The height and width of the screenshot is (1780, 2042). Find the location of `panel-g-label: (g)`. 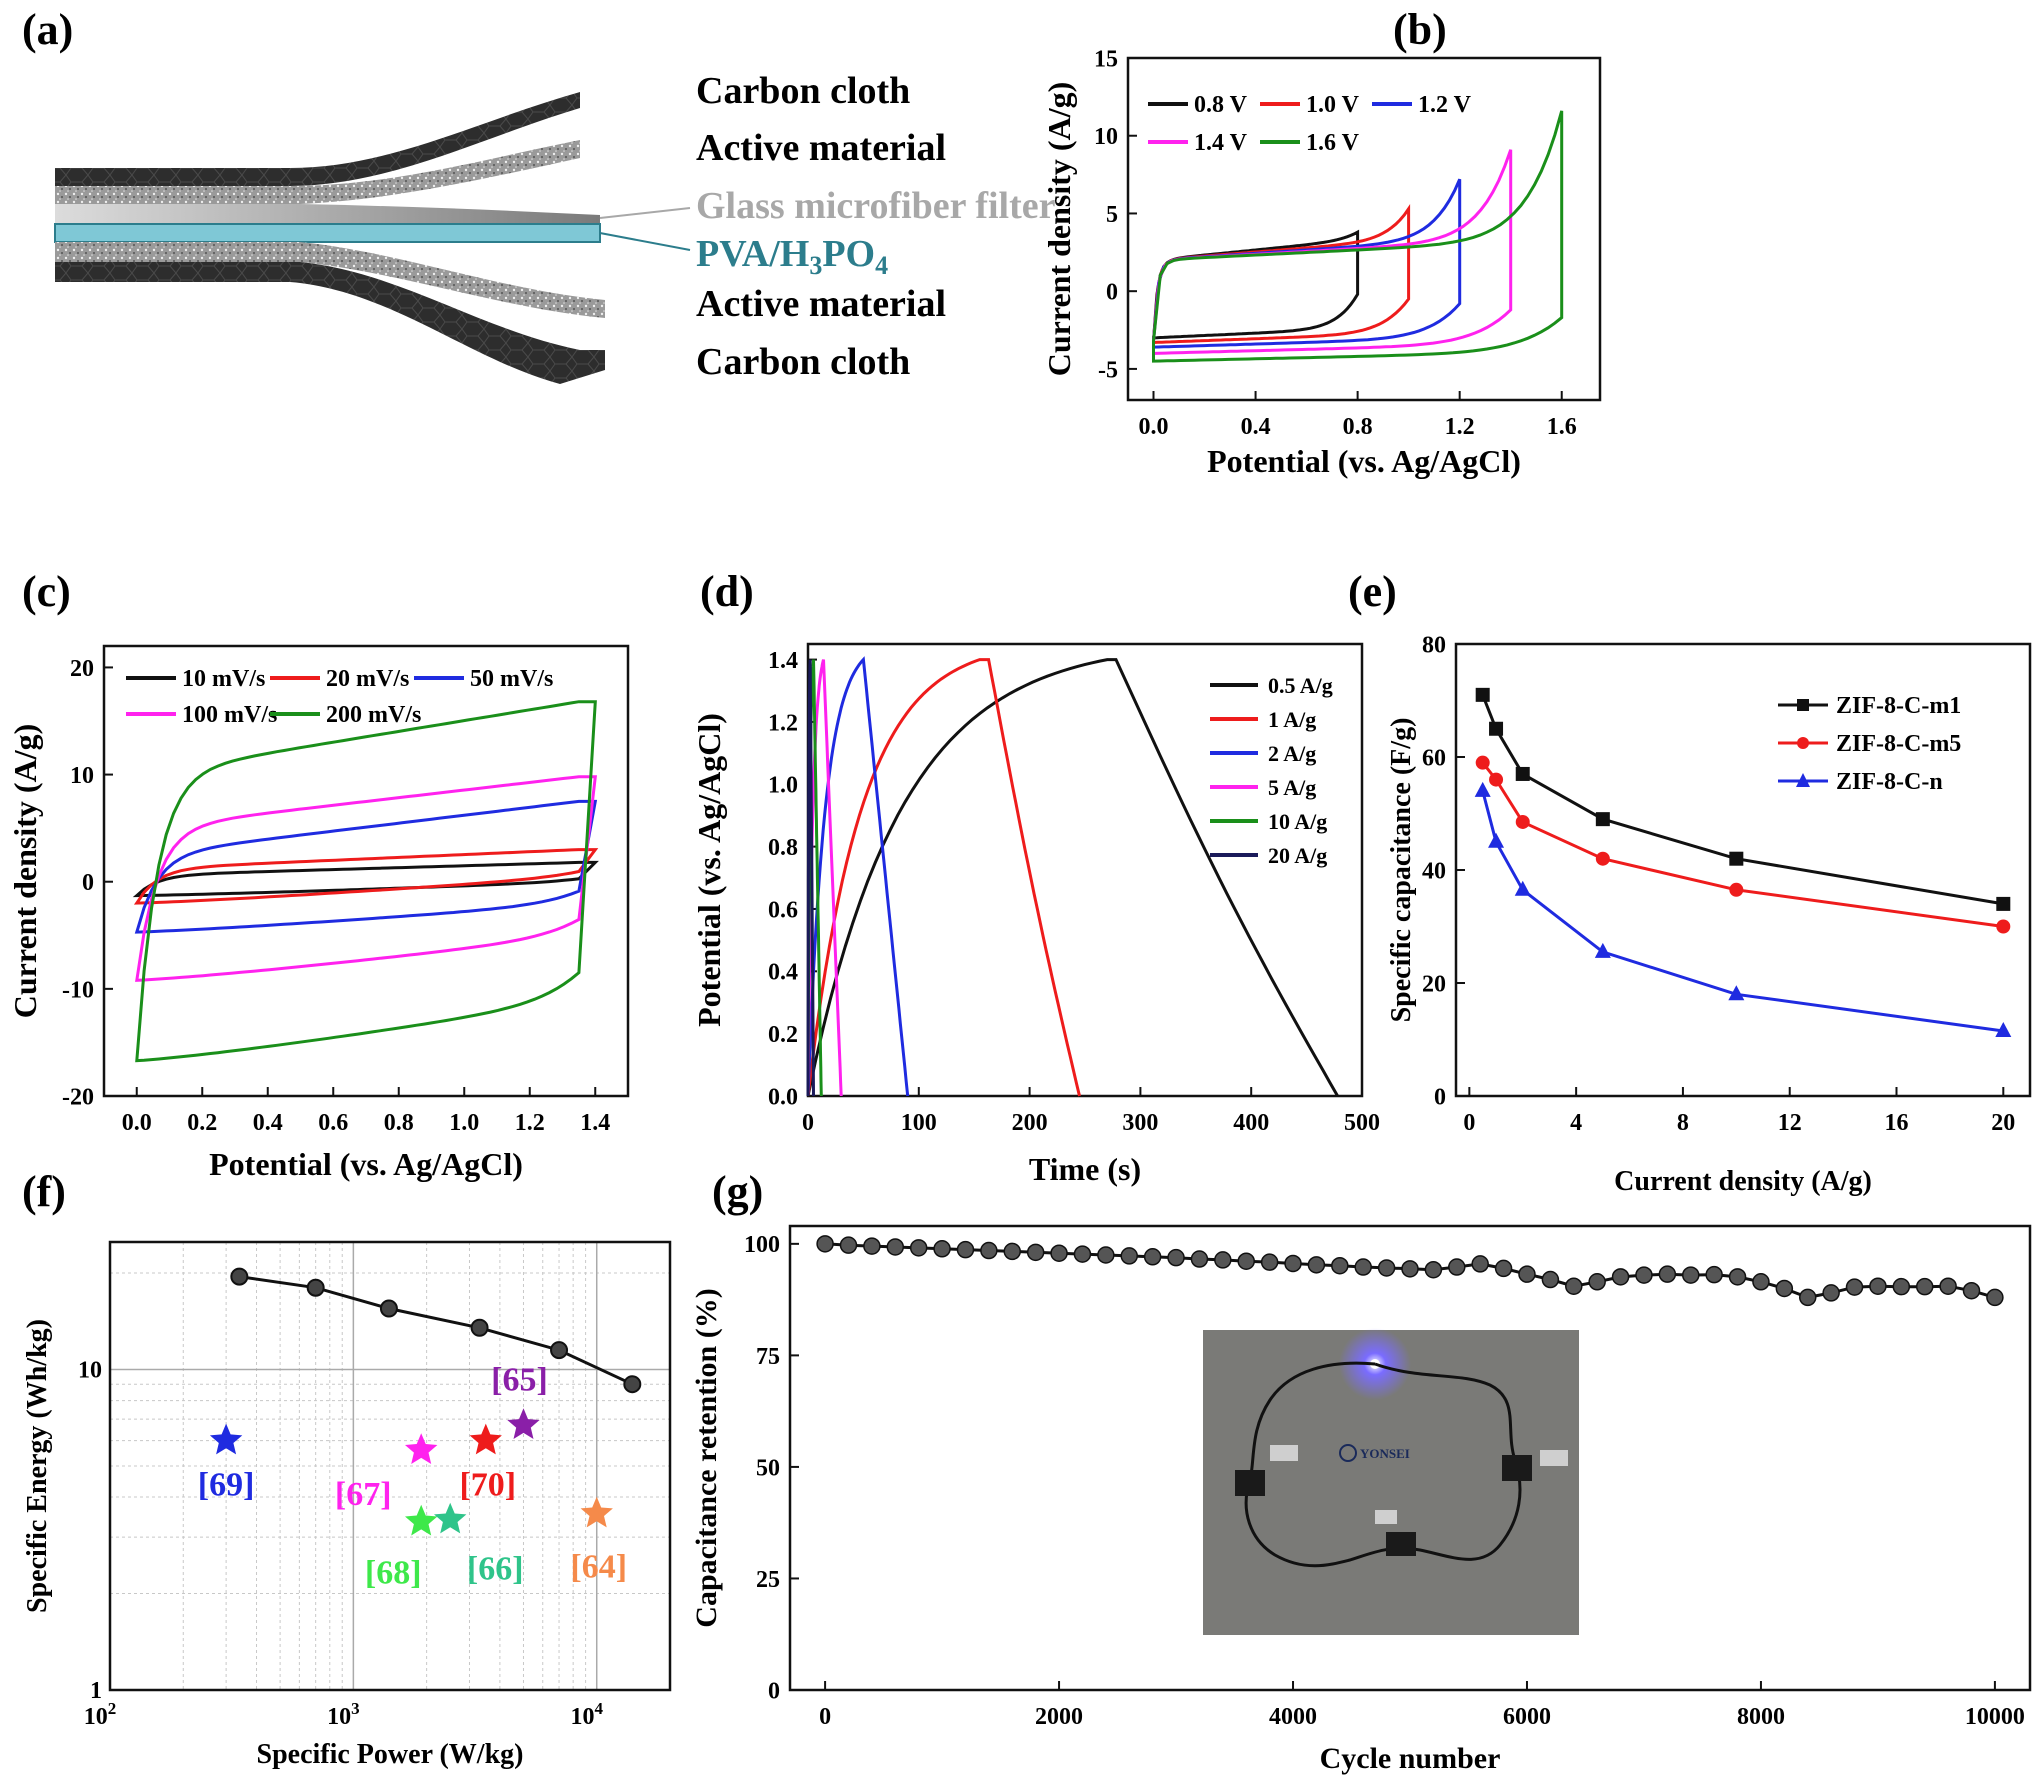

panel-g-label: (g) is located at coordinates (737, 1191).